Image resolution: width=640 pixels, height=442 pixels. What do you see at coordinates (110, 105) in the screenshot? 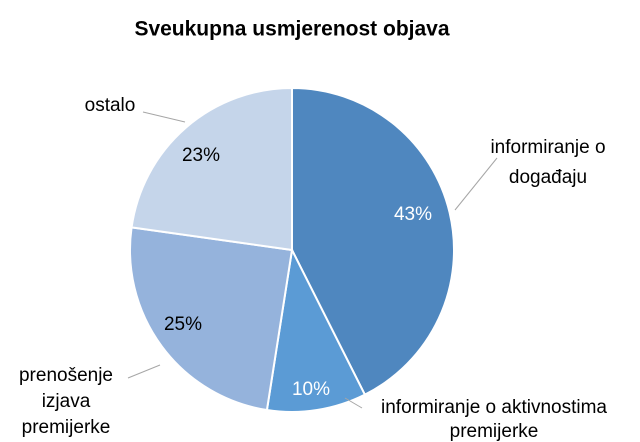
I see `category-label: ostalo` at bounding box center [110, 105].